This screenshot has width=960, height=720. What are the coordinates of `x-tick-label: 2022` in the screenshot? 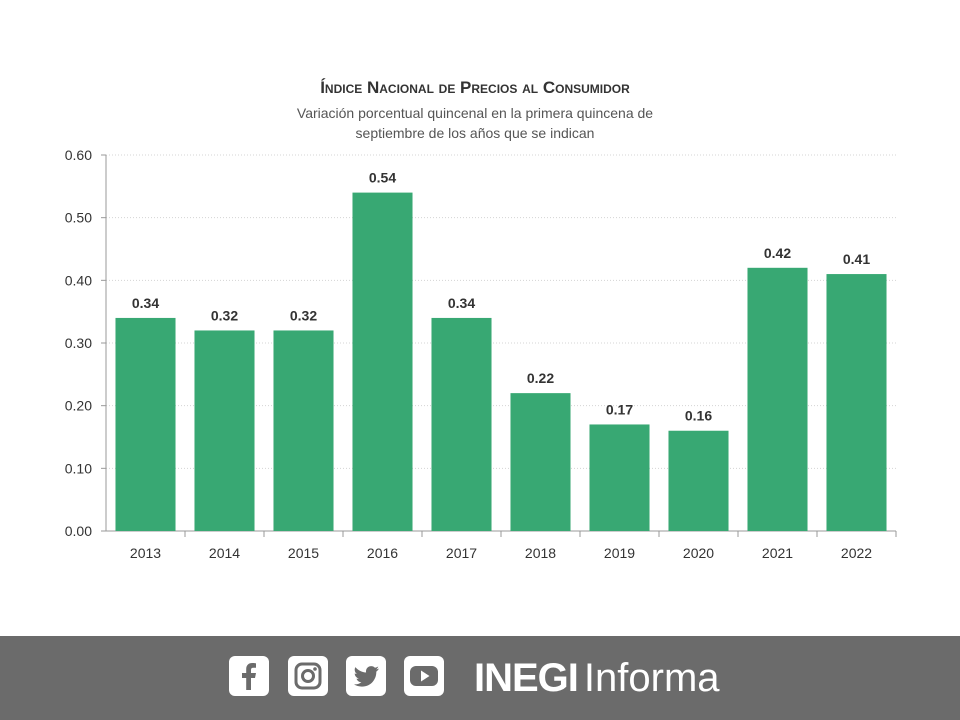 It's located at (856, 553).